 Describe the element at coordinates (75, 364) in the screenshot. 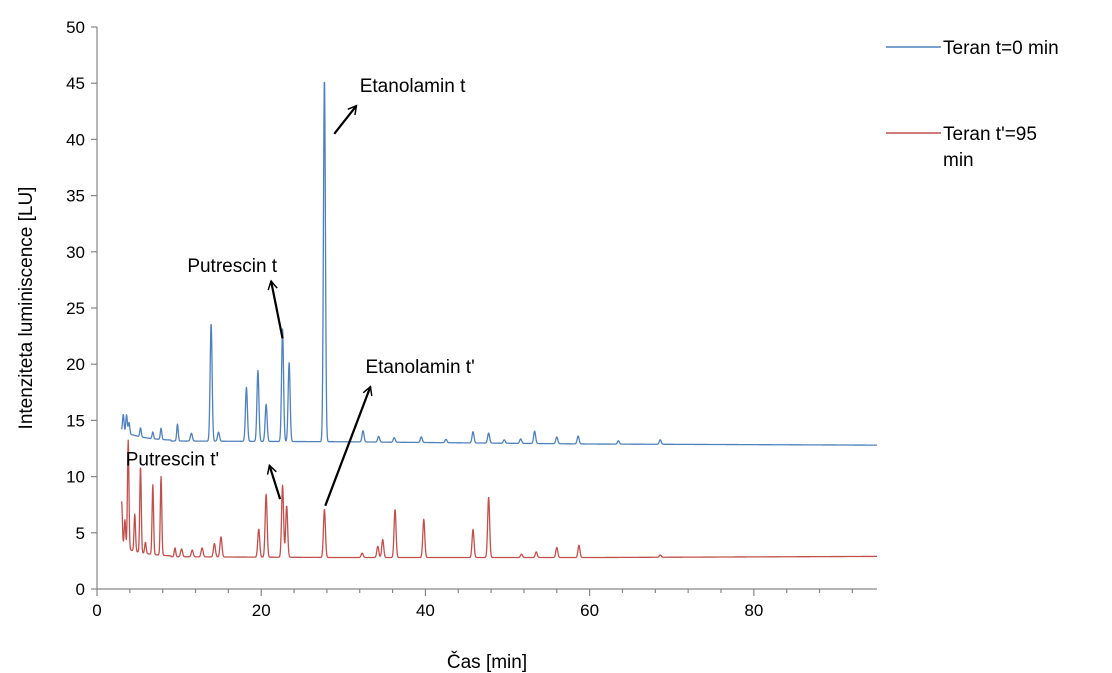

I see `y-tick-label: 20` at that location.